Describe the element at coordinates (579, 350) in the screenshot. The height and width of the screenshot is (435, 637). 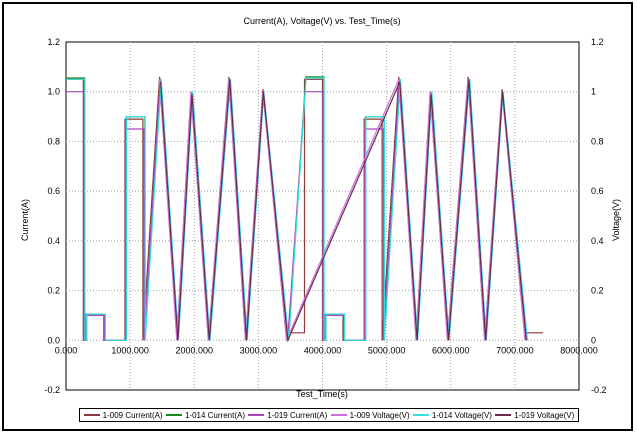
I see `x-tick-label: 8000.000` at that location.